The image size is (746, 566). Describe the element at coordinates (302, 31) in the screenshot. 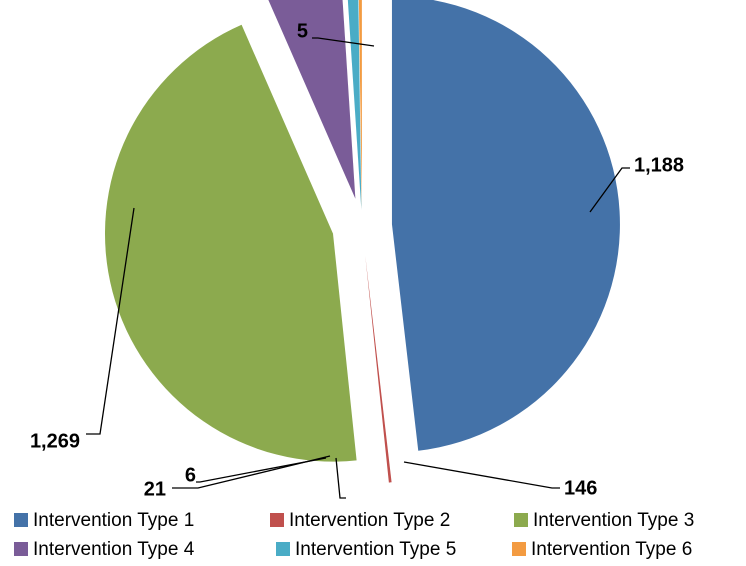

I see `data-label-2: 5` at that location.